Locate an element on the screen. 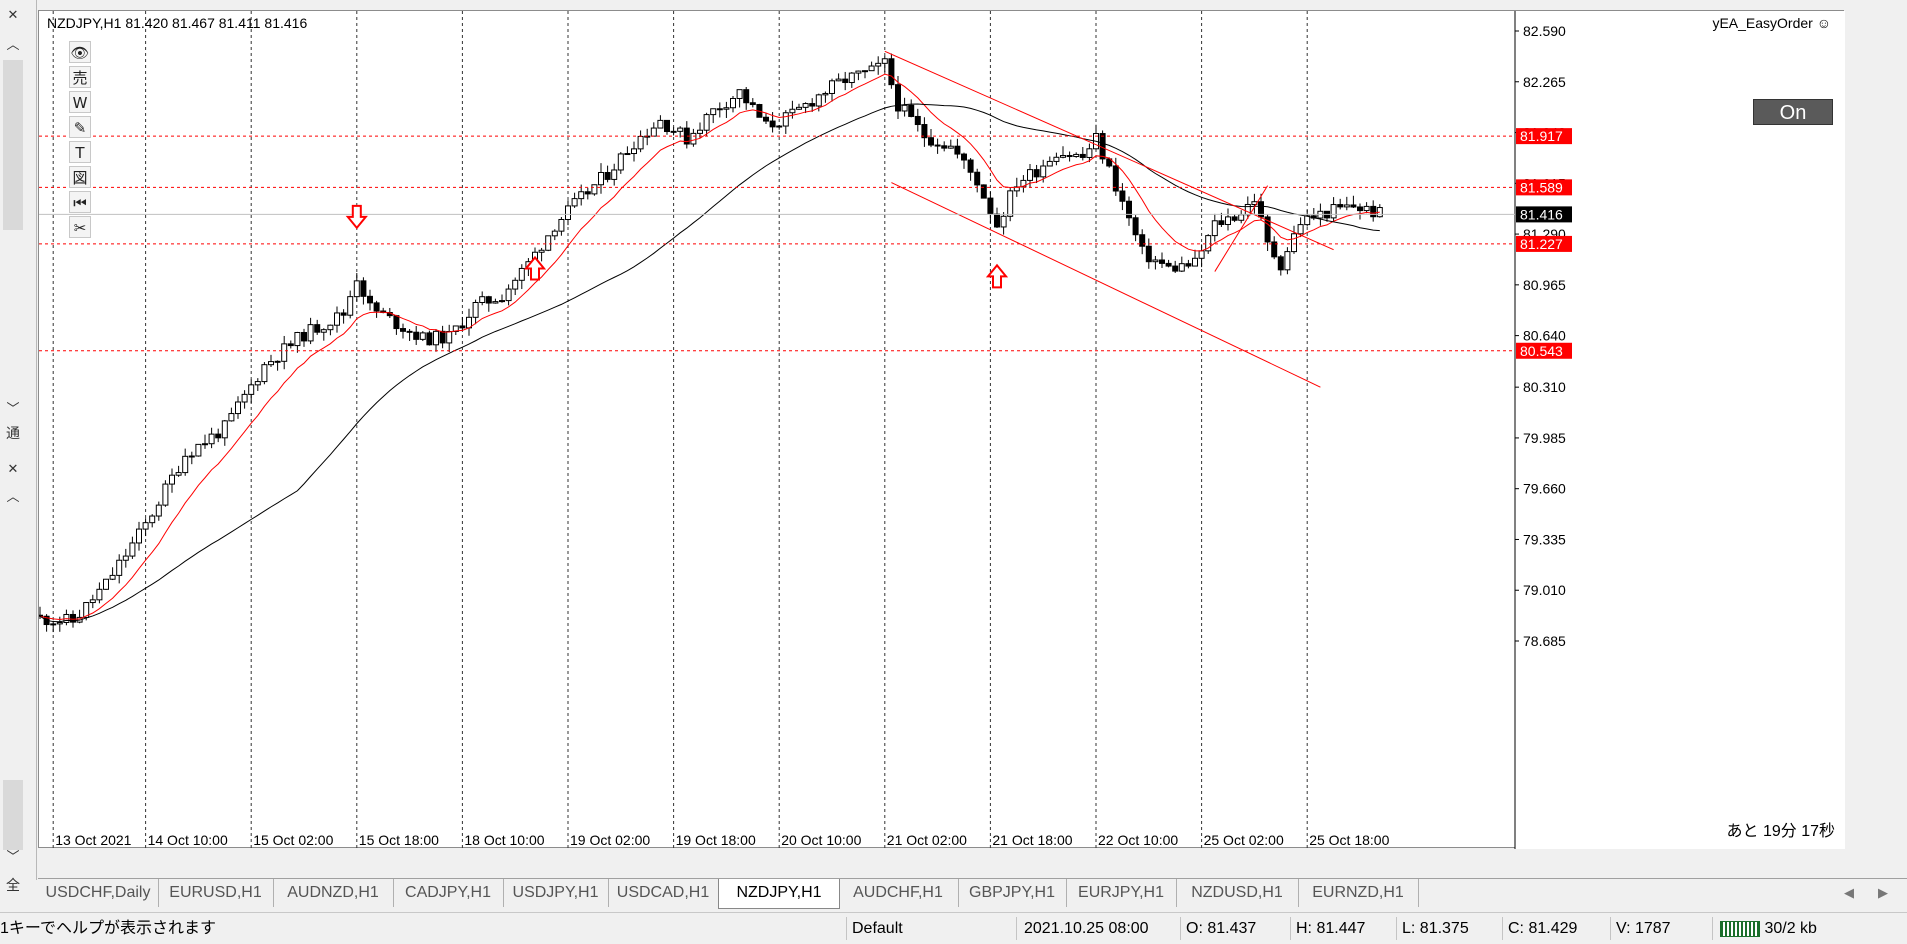 The image size is (1907, 944). profile-name: Default is located at coordinates (877, 928).